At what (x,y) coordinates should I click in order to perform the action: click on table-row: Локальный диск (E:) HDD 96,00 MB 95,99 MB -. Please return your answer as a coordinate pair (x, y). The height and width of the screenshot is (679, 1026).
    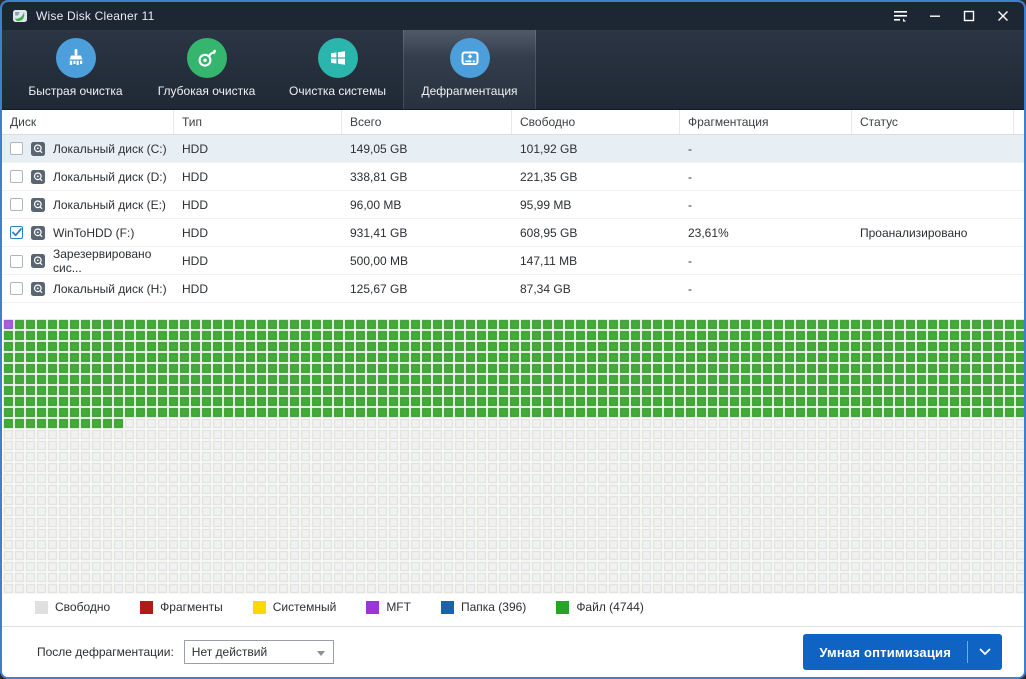
    Looking at the image, I should click on (513, 205).